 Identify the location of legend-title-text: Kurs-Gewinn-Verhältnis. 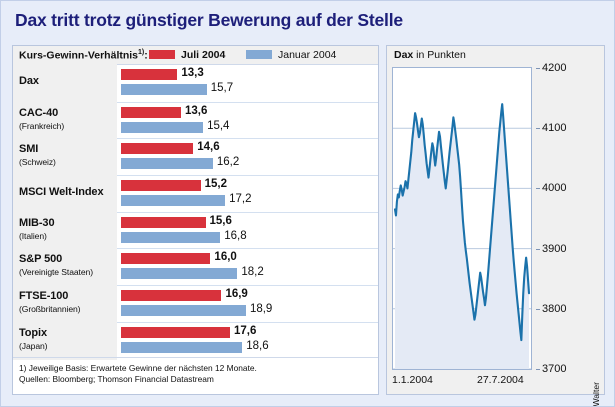
(79, 55).